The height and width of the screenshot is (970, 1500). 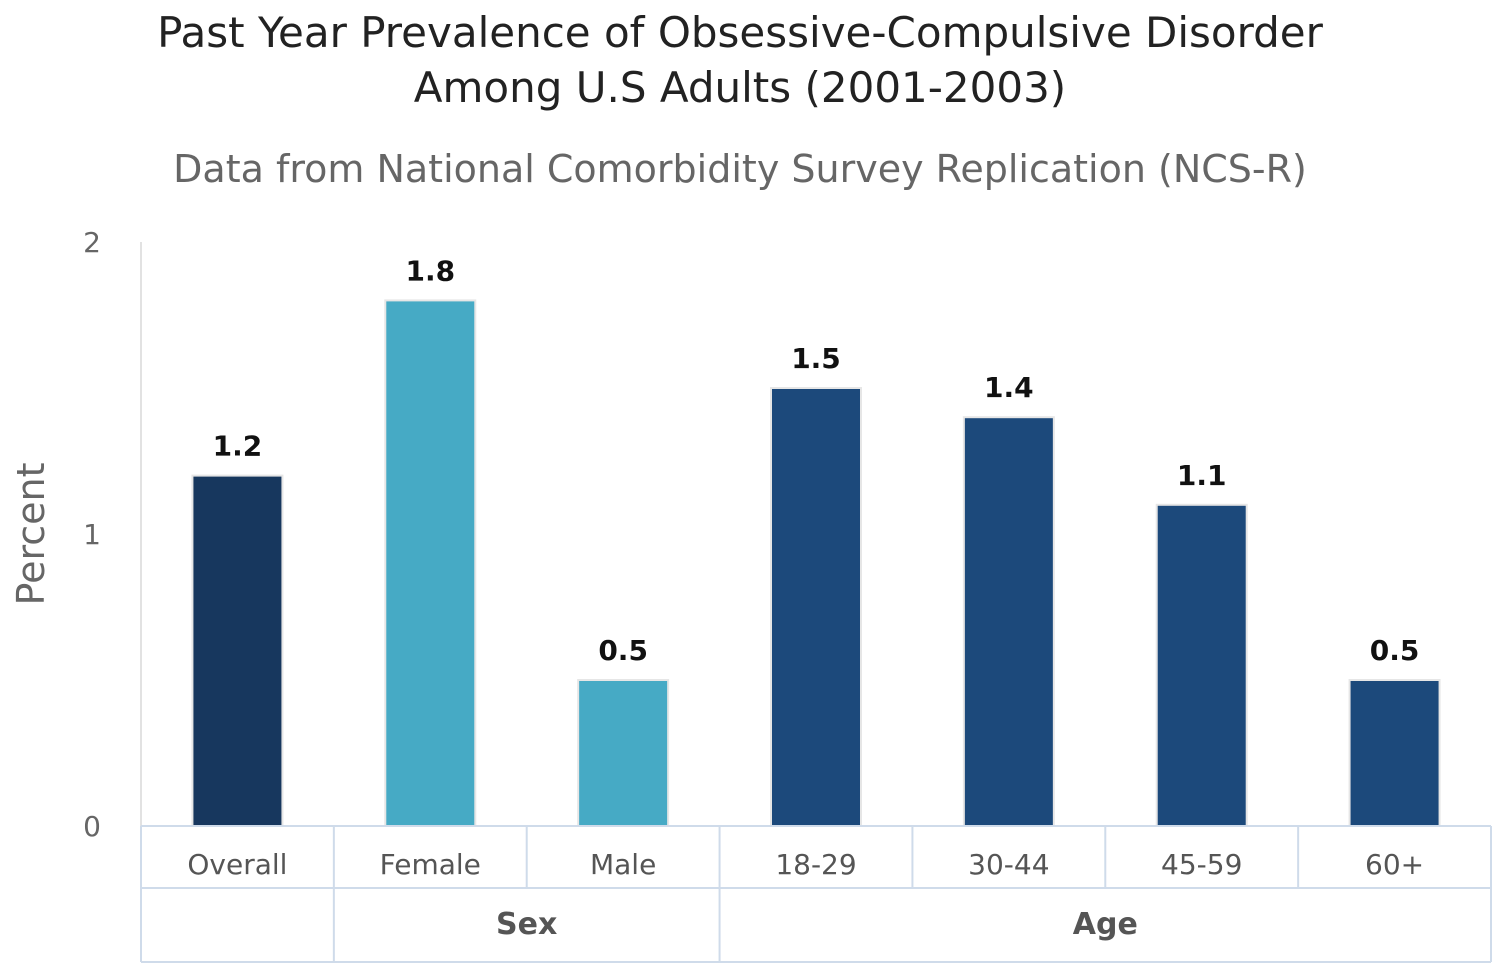 What do you see at coordinates (430, 563) in the screenshot?
I see `bar-female` at bounding box center [430, 563].